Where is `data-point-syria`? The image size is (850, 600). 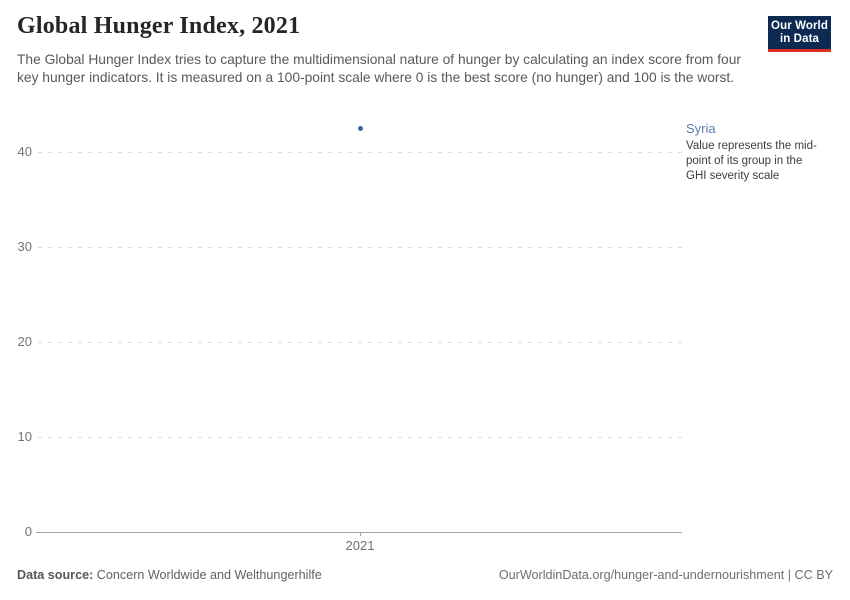
data-point-syria is located at coordinates (360, 128).